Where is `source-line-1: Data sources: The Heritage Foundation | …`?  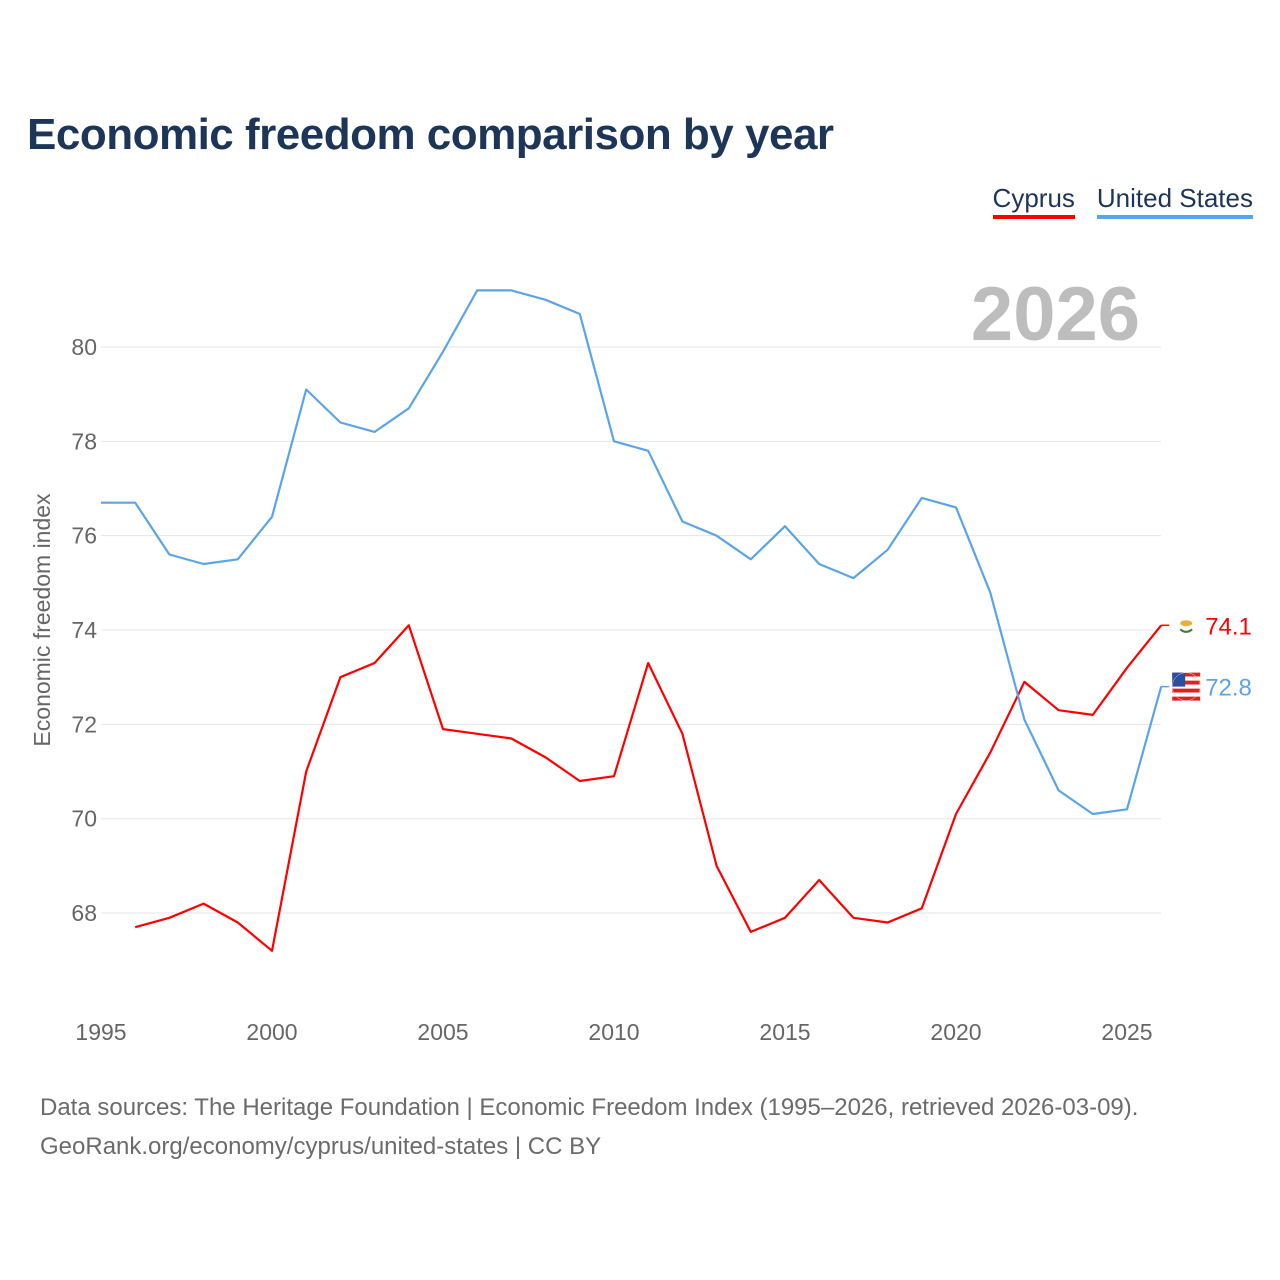
source-line-1: Data sources: The Heritage Foundation | … is located at coordinates (589, 1107).